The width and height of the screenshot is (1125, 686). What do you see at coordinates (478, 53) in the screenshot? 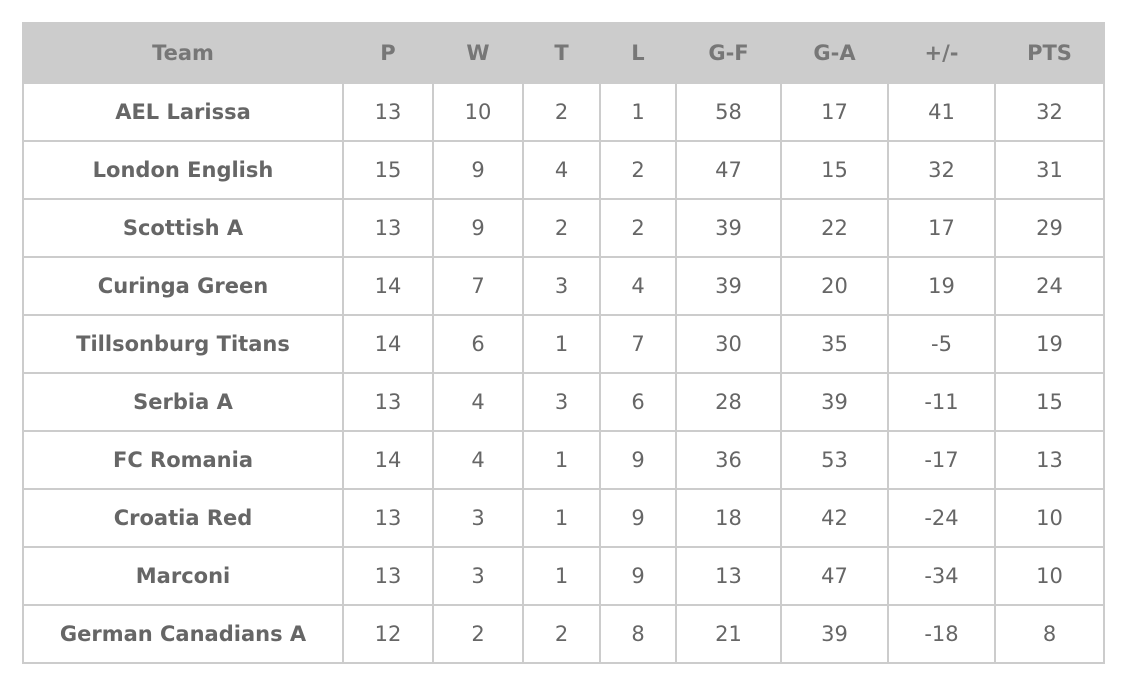
I see `header-cell: W` at bounding box center [478, 53].